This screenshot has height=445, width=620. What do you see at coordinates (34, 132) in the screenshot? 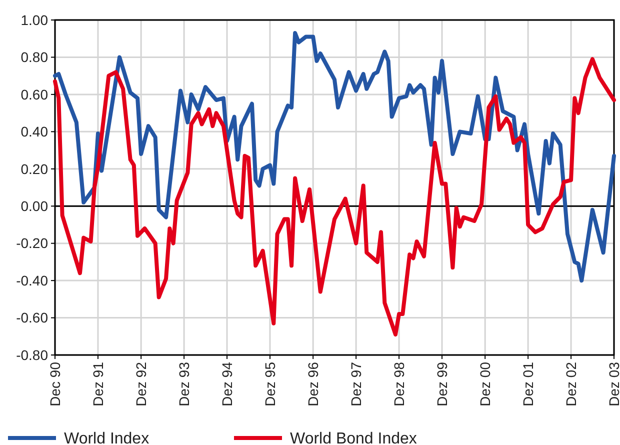
I see `y-tick-label: 0.40` at bounding box center [34, 132].